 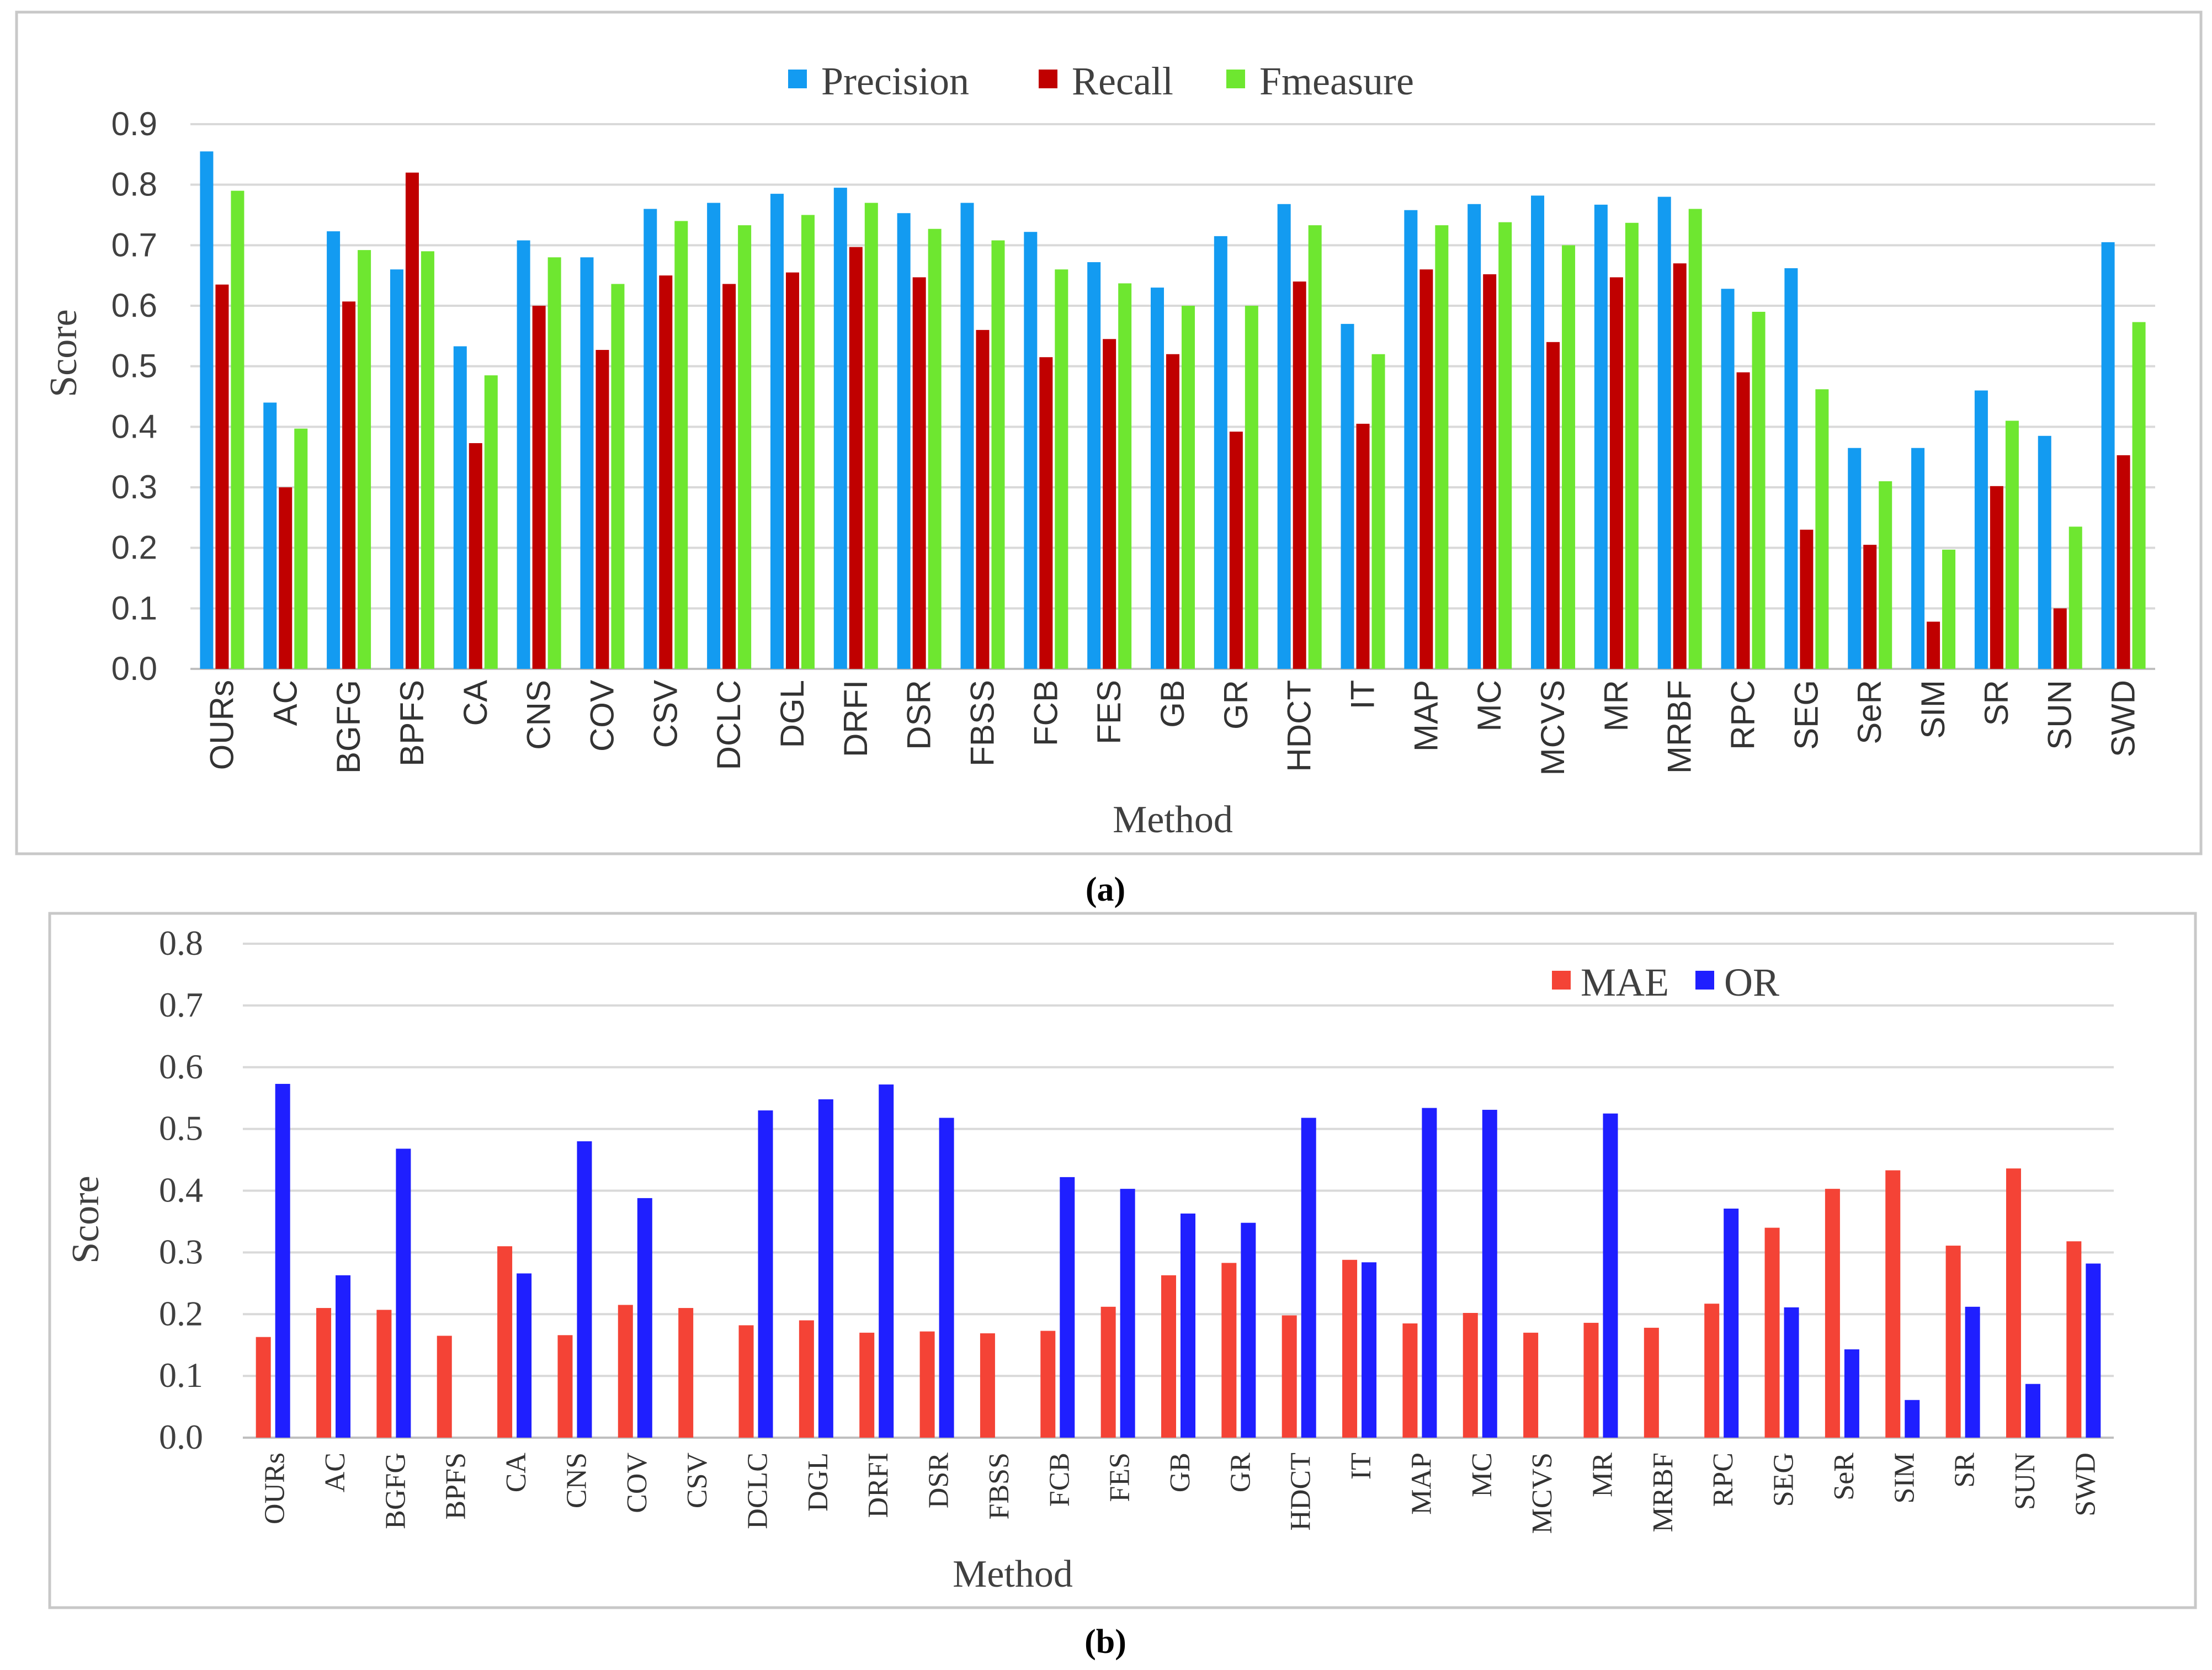 I want to click on bar-or-gr, so click(x=1249, y=1330).